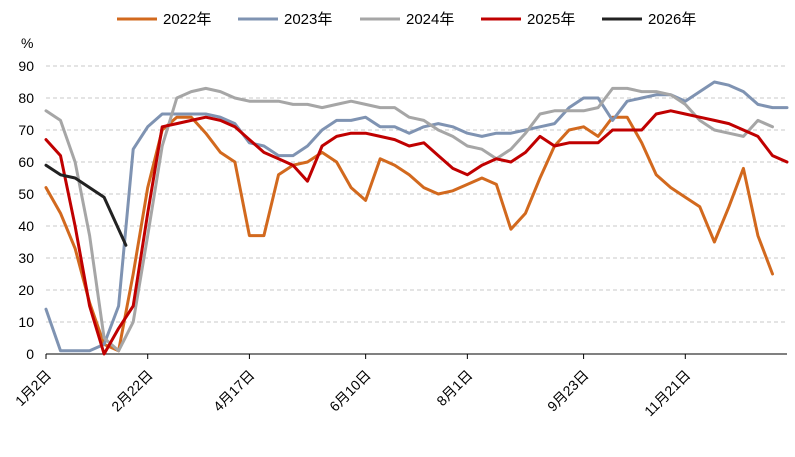 The height and width of the screenshot is (457, 795). Describe the element at coordinates (26, 194) in the screenshot. I see `y-tick-label-50: 50` at that location.